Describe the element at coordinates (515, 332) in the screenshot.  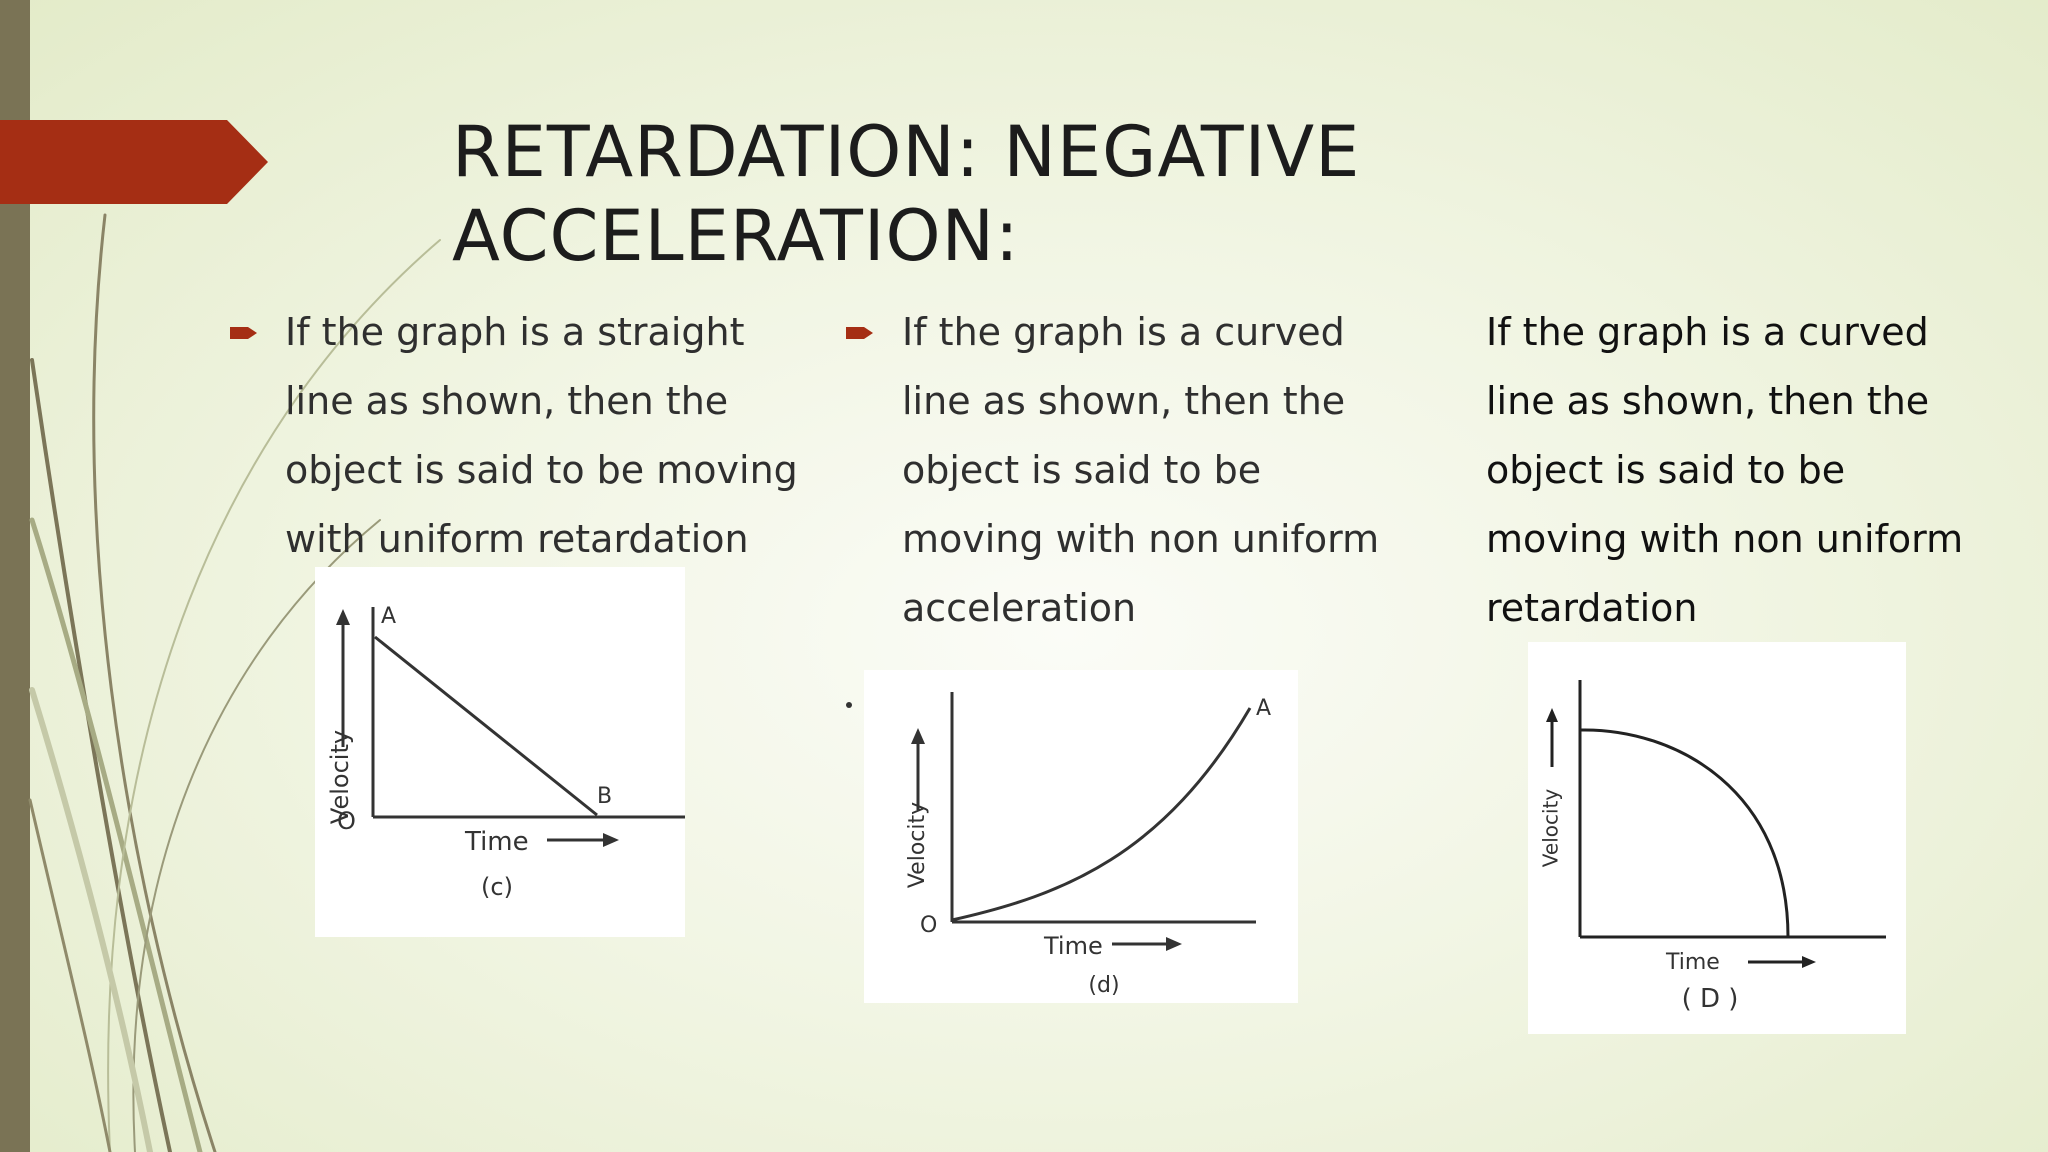
I see `column-1-line: If the graph is a straight` at that location.